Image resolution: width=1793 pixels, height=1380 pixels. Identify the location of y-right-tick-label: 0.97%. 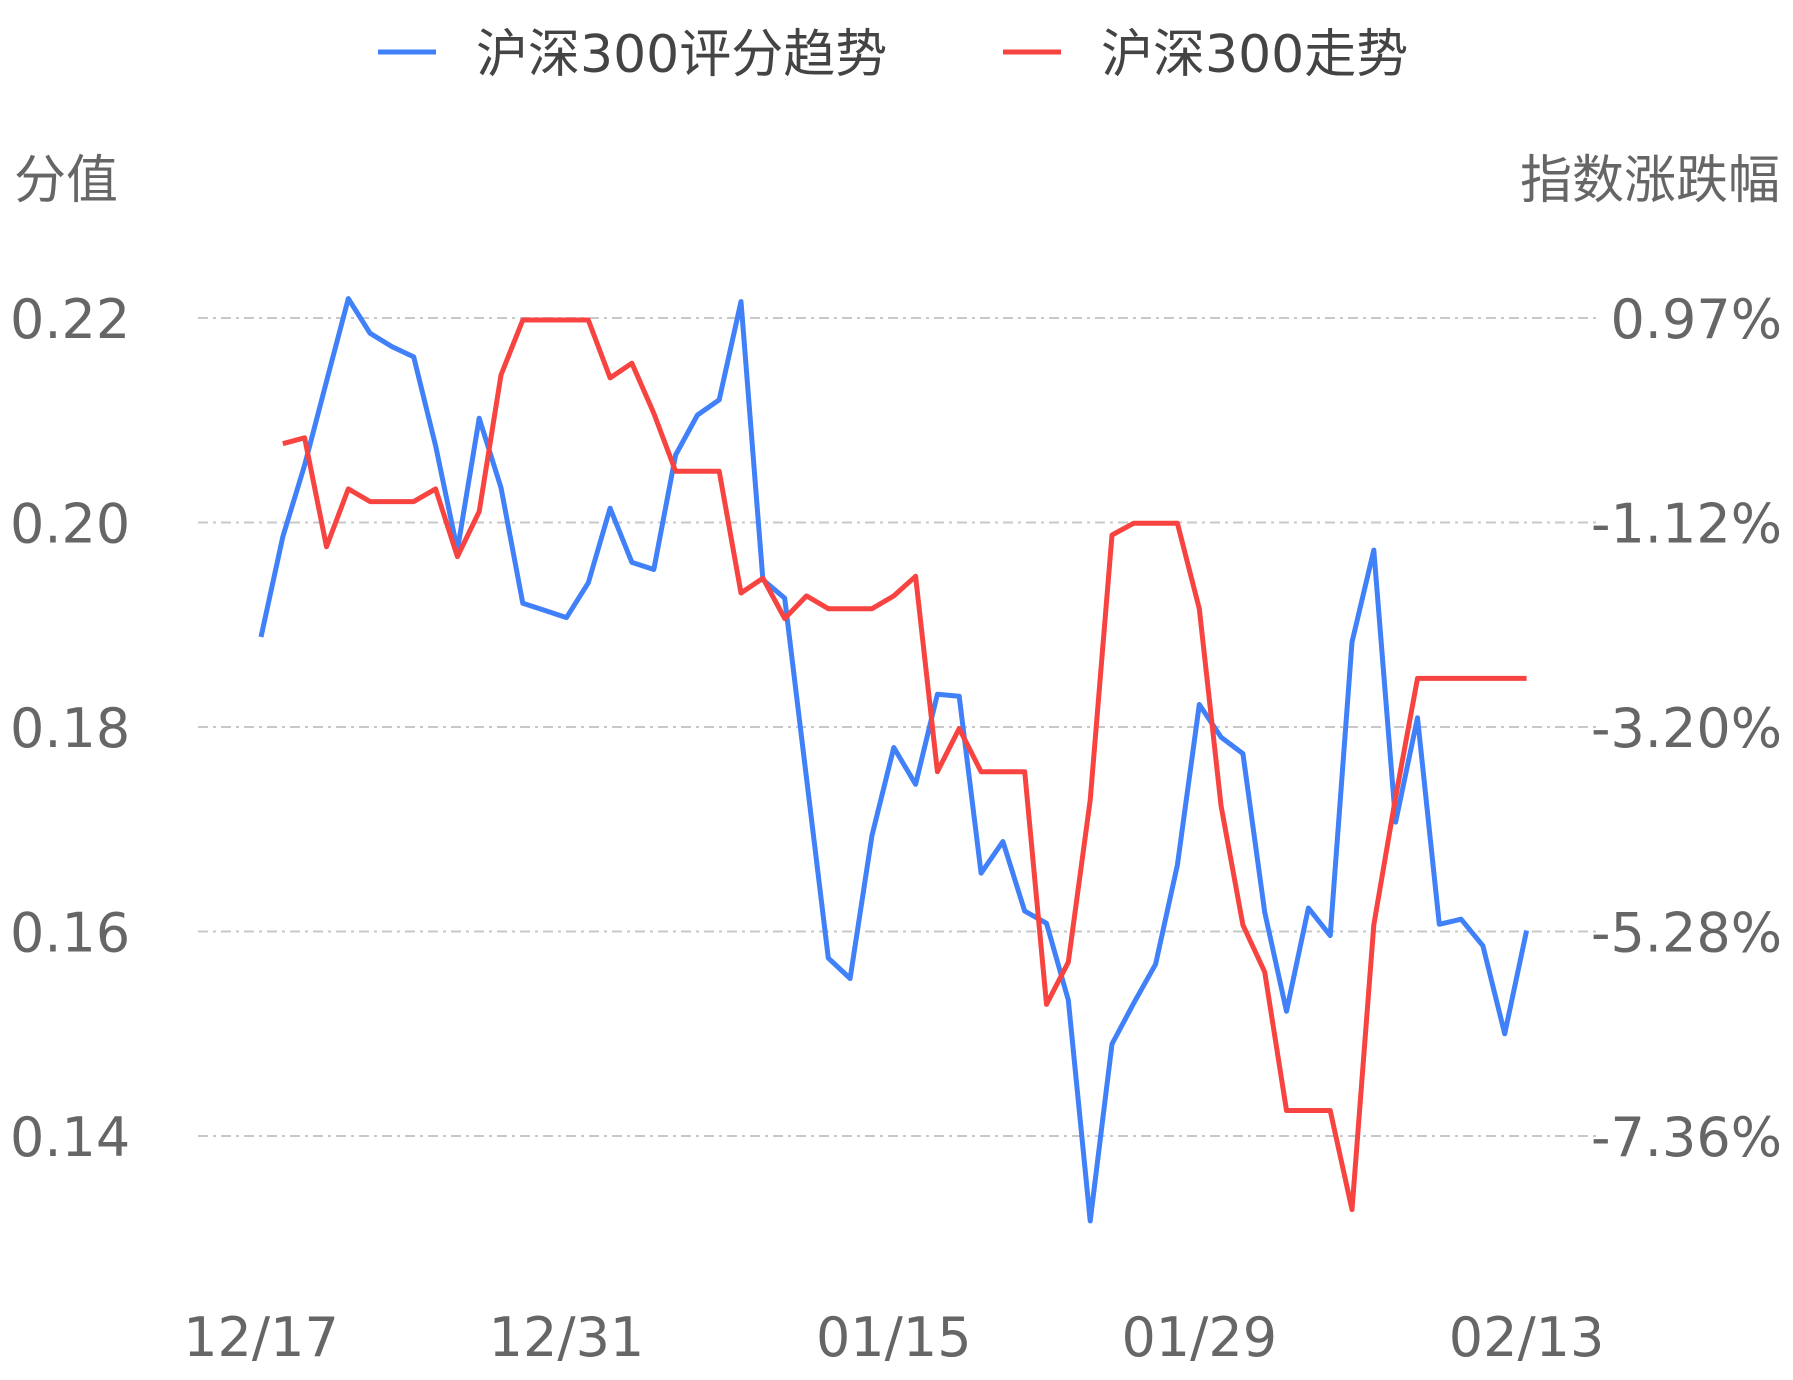
(1696, 319).